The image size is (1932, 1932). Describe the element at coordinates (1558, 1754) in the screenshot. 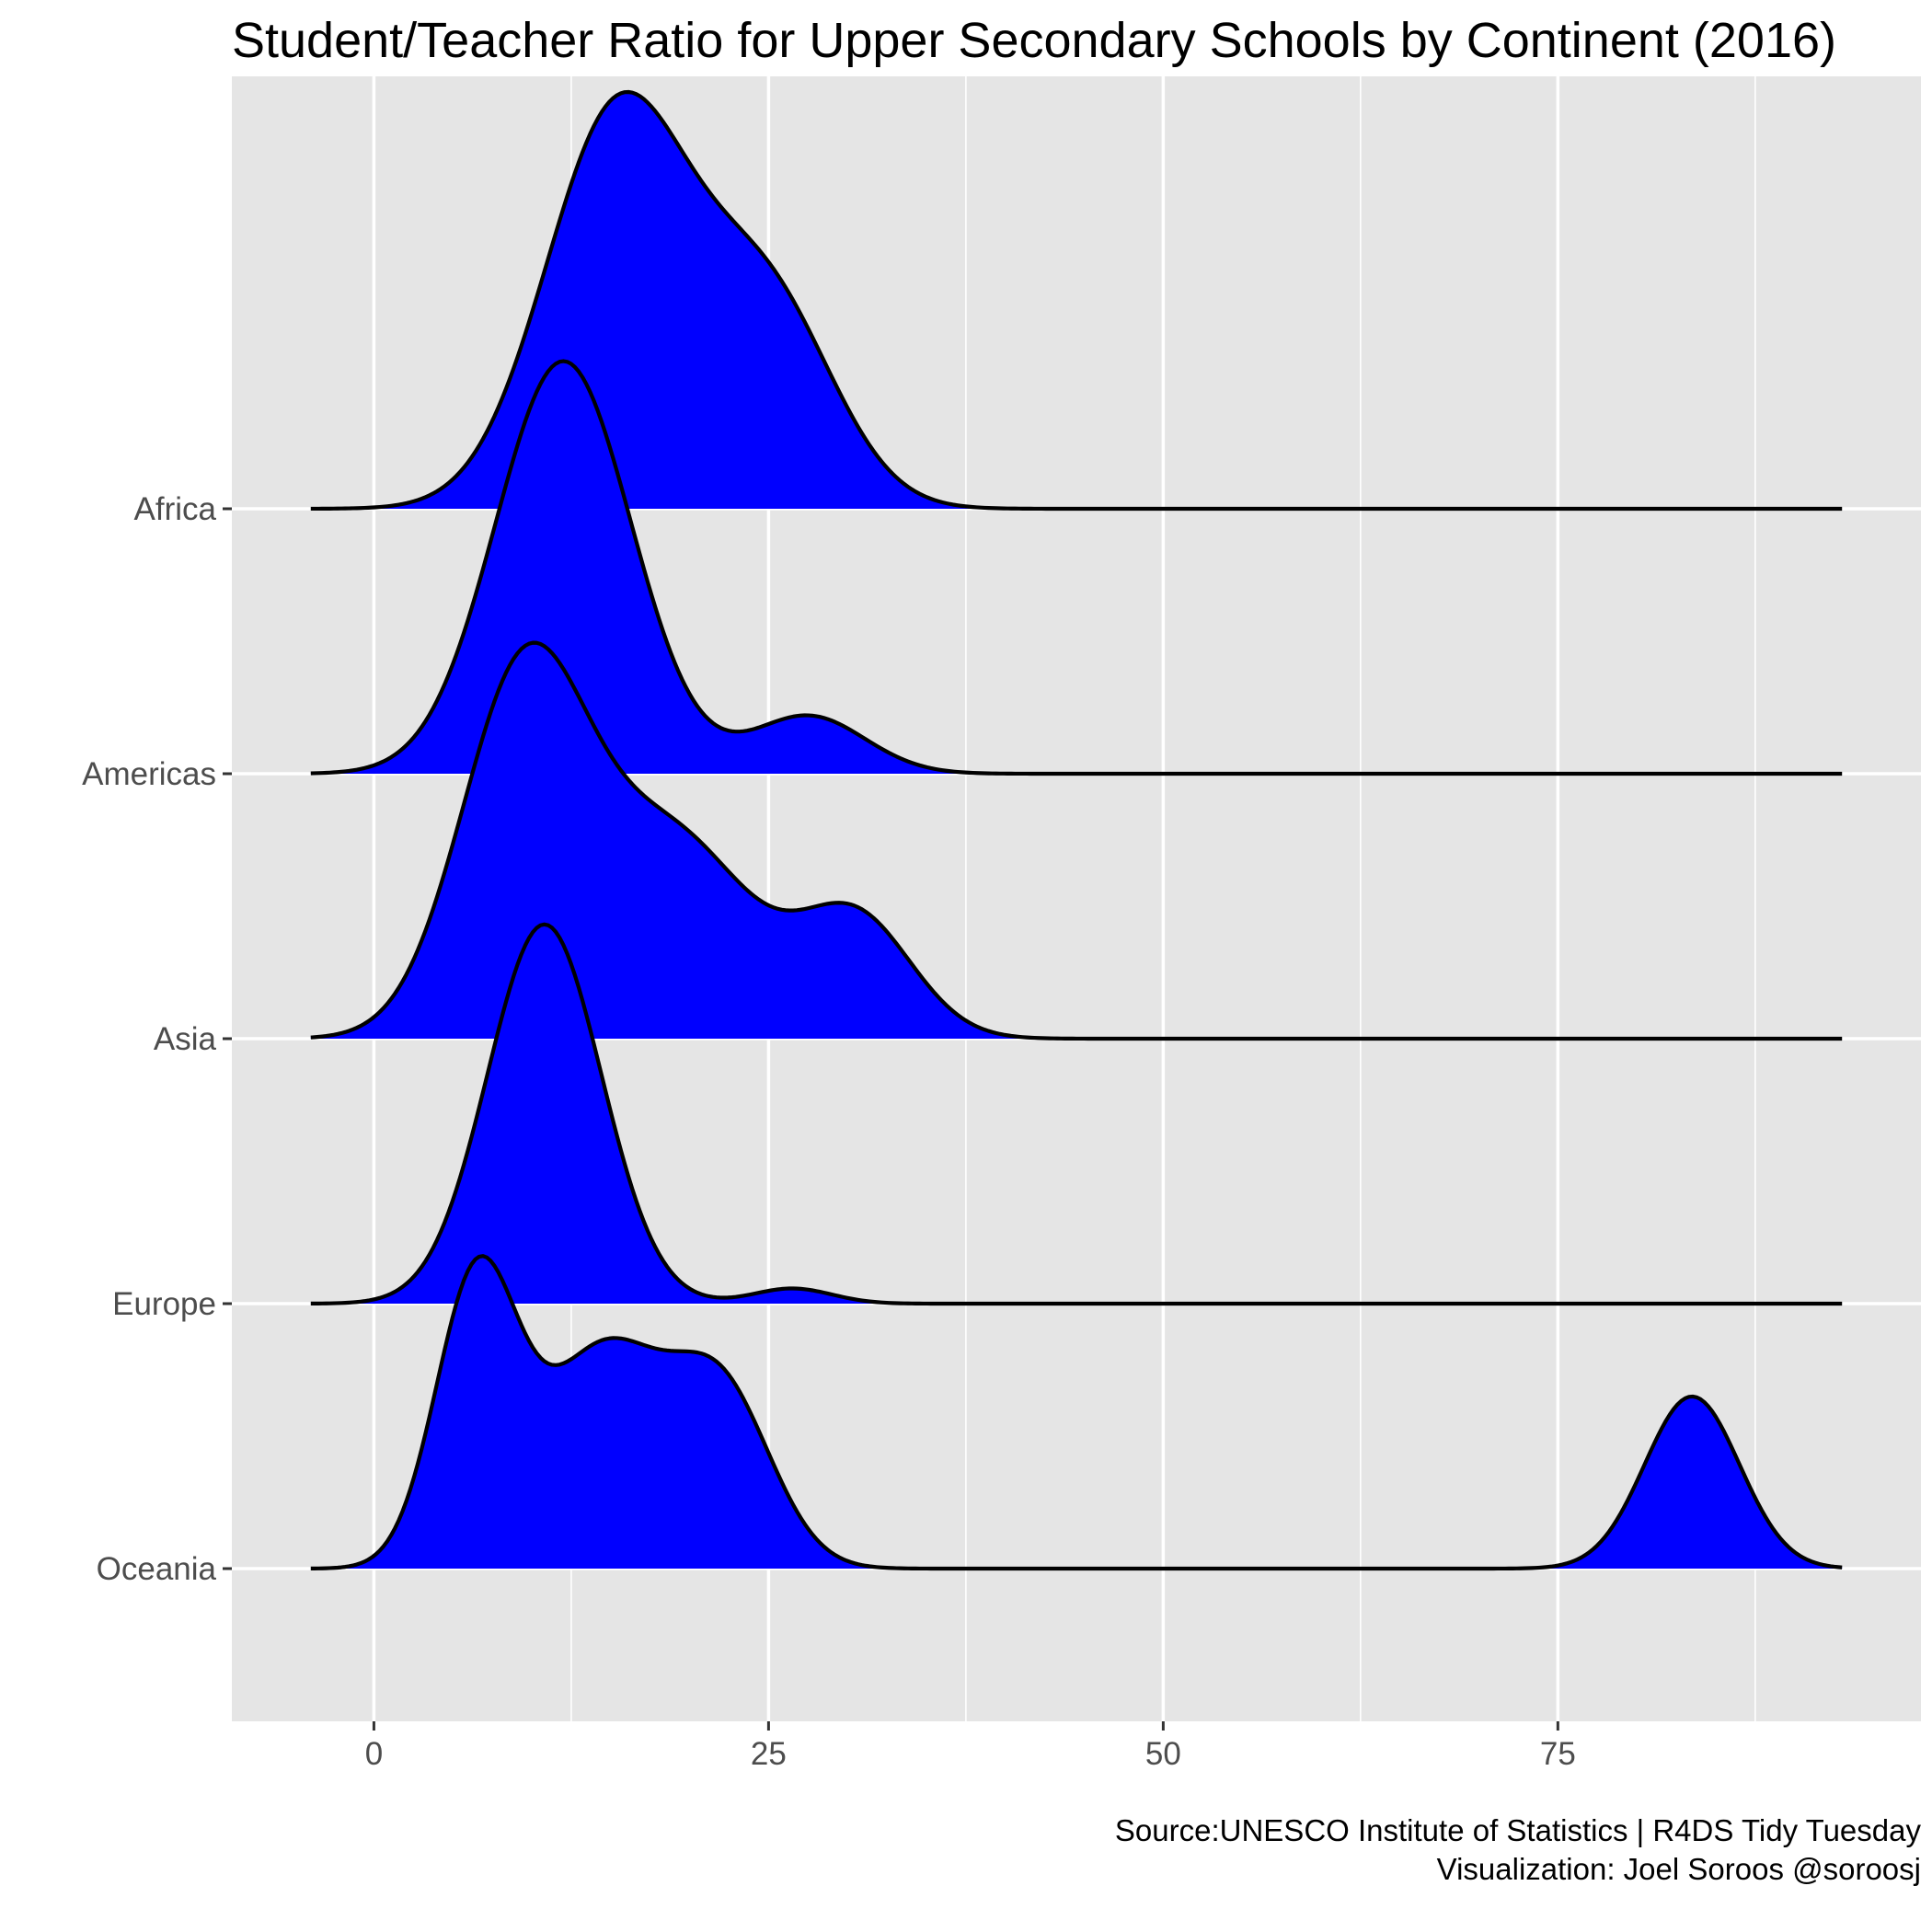

I see `x-tick-label: 75` at that location.